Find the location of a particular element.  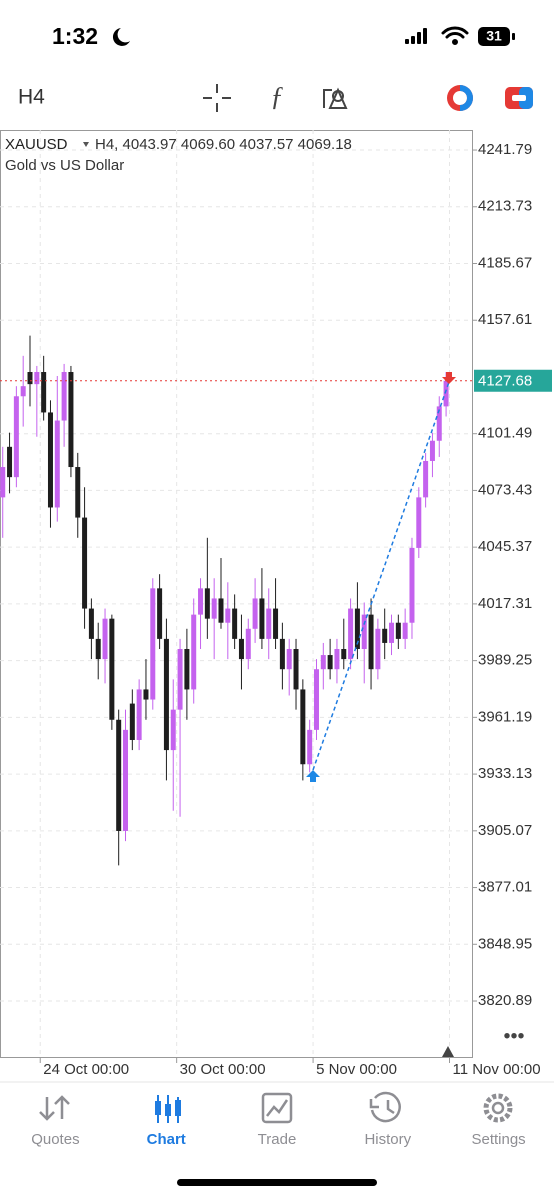

timeframe-button: H4 is located at coordinates (31, 97).